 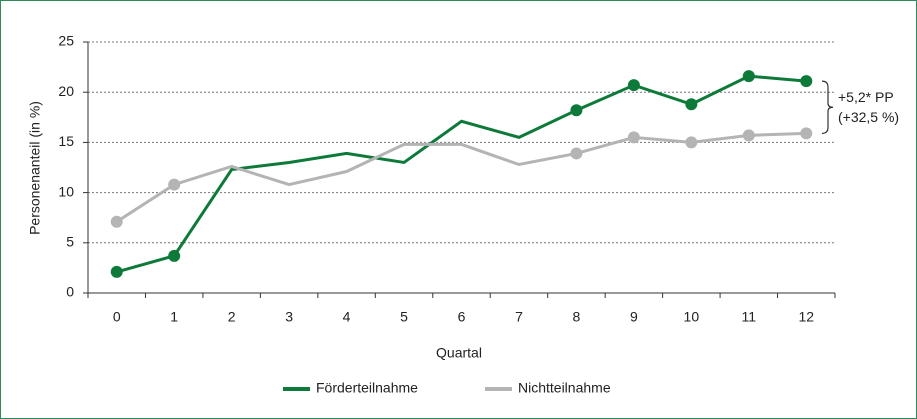 What do you see at coordinates (634, 317) in the screenshot?
I see `x-tick-label: 9` at bounding box center [634, 317].